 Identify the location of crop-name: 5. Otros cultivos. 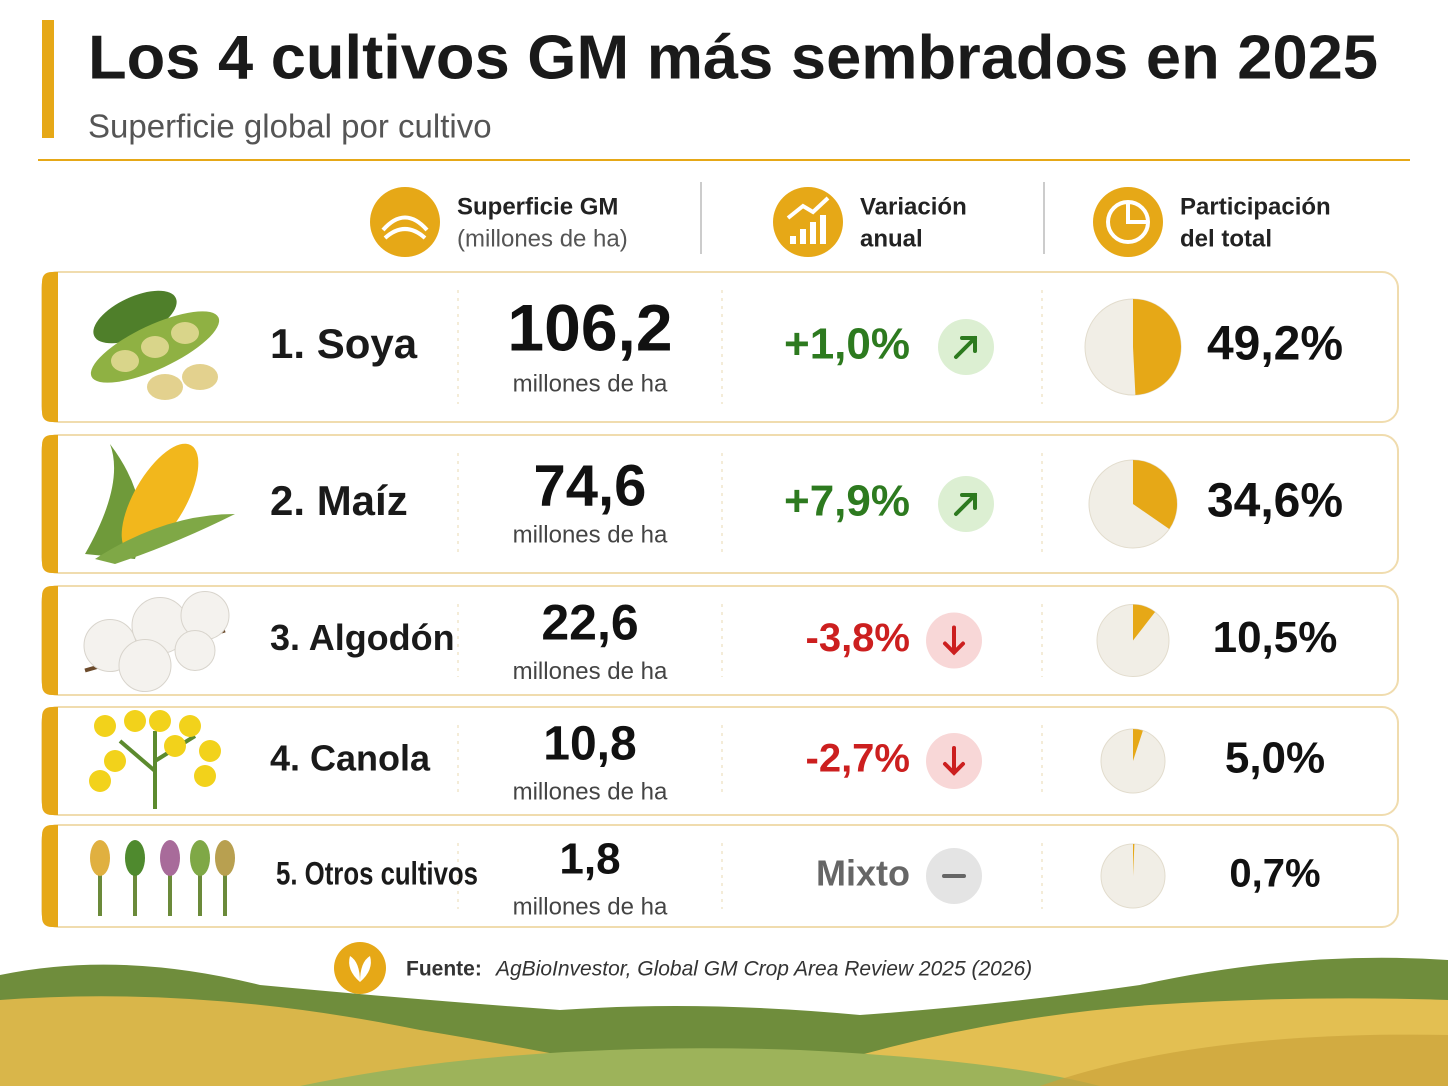
(377, 873).